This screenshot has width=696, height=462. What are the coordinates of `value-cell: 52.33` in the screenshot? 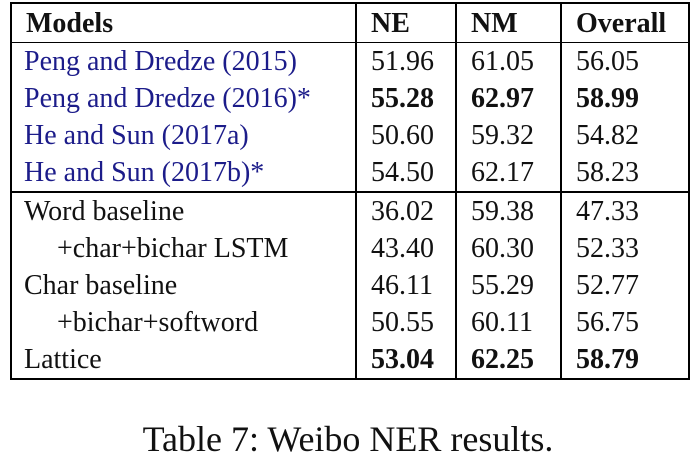 It's located at (625, 248).